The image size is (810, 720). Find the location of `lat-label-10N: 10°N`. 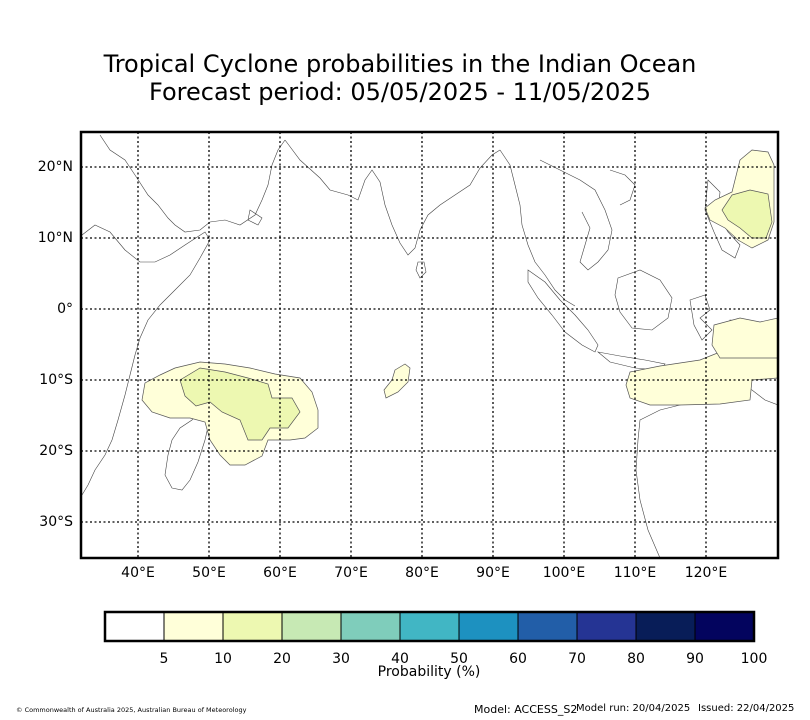

lat-label-10N: 10°N is located at coordinates (55, 238).